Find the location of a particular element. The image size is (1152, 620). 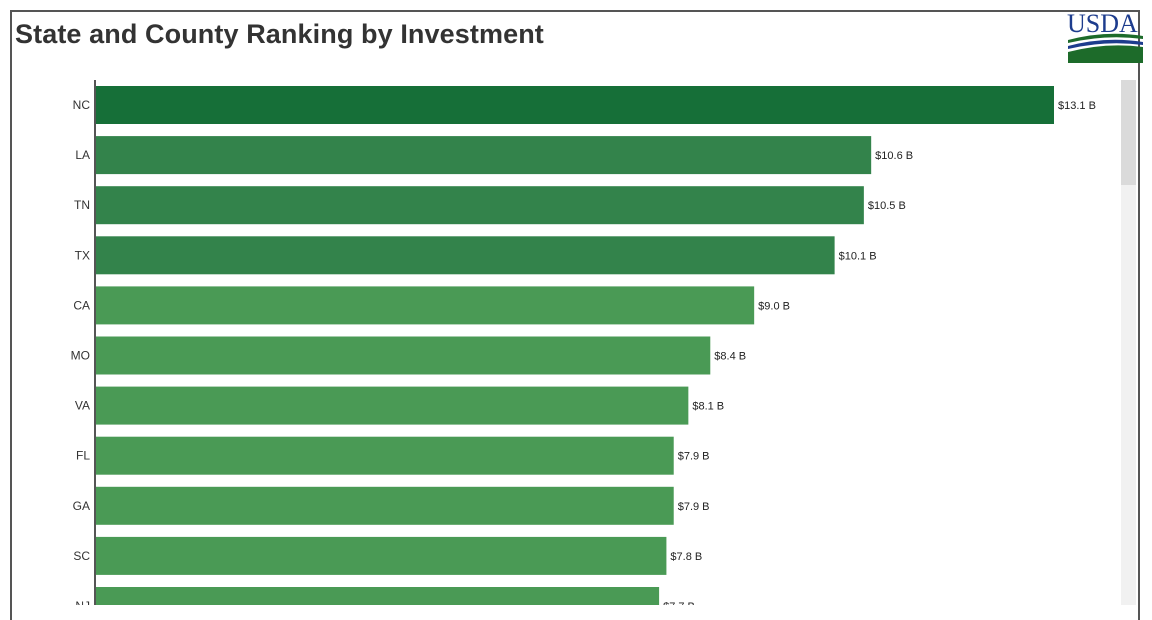

bar-ca is located at coordinates (425, 305).